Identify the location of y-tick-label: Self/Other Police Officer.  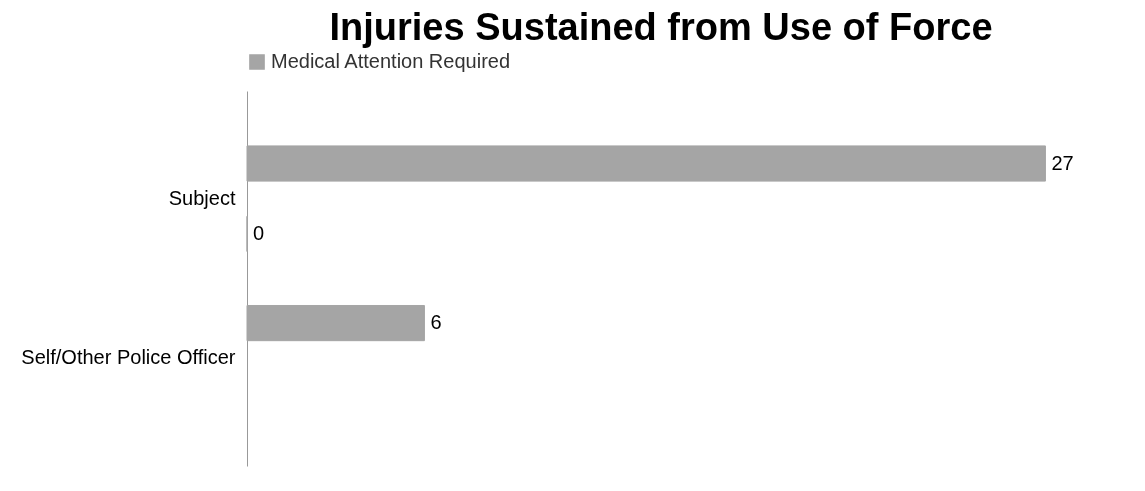
(128, 357).